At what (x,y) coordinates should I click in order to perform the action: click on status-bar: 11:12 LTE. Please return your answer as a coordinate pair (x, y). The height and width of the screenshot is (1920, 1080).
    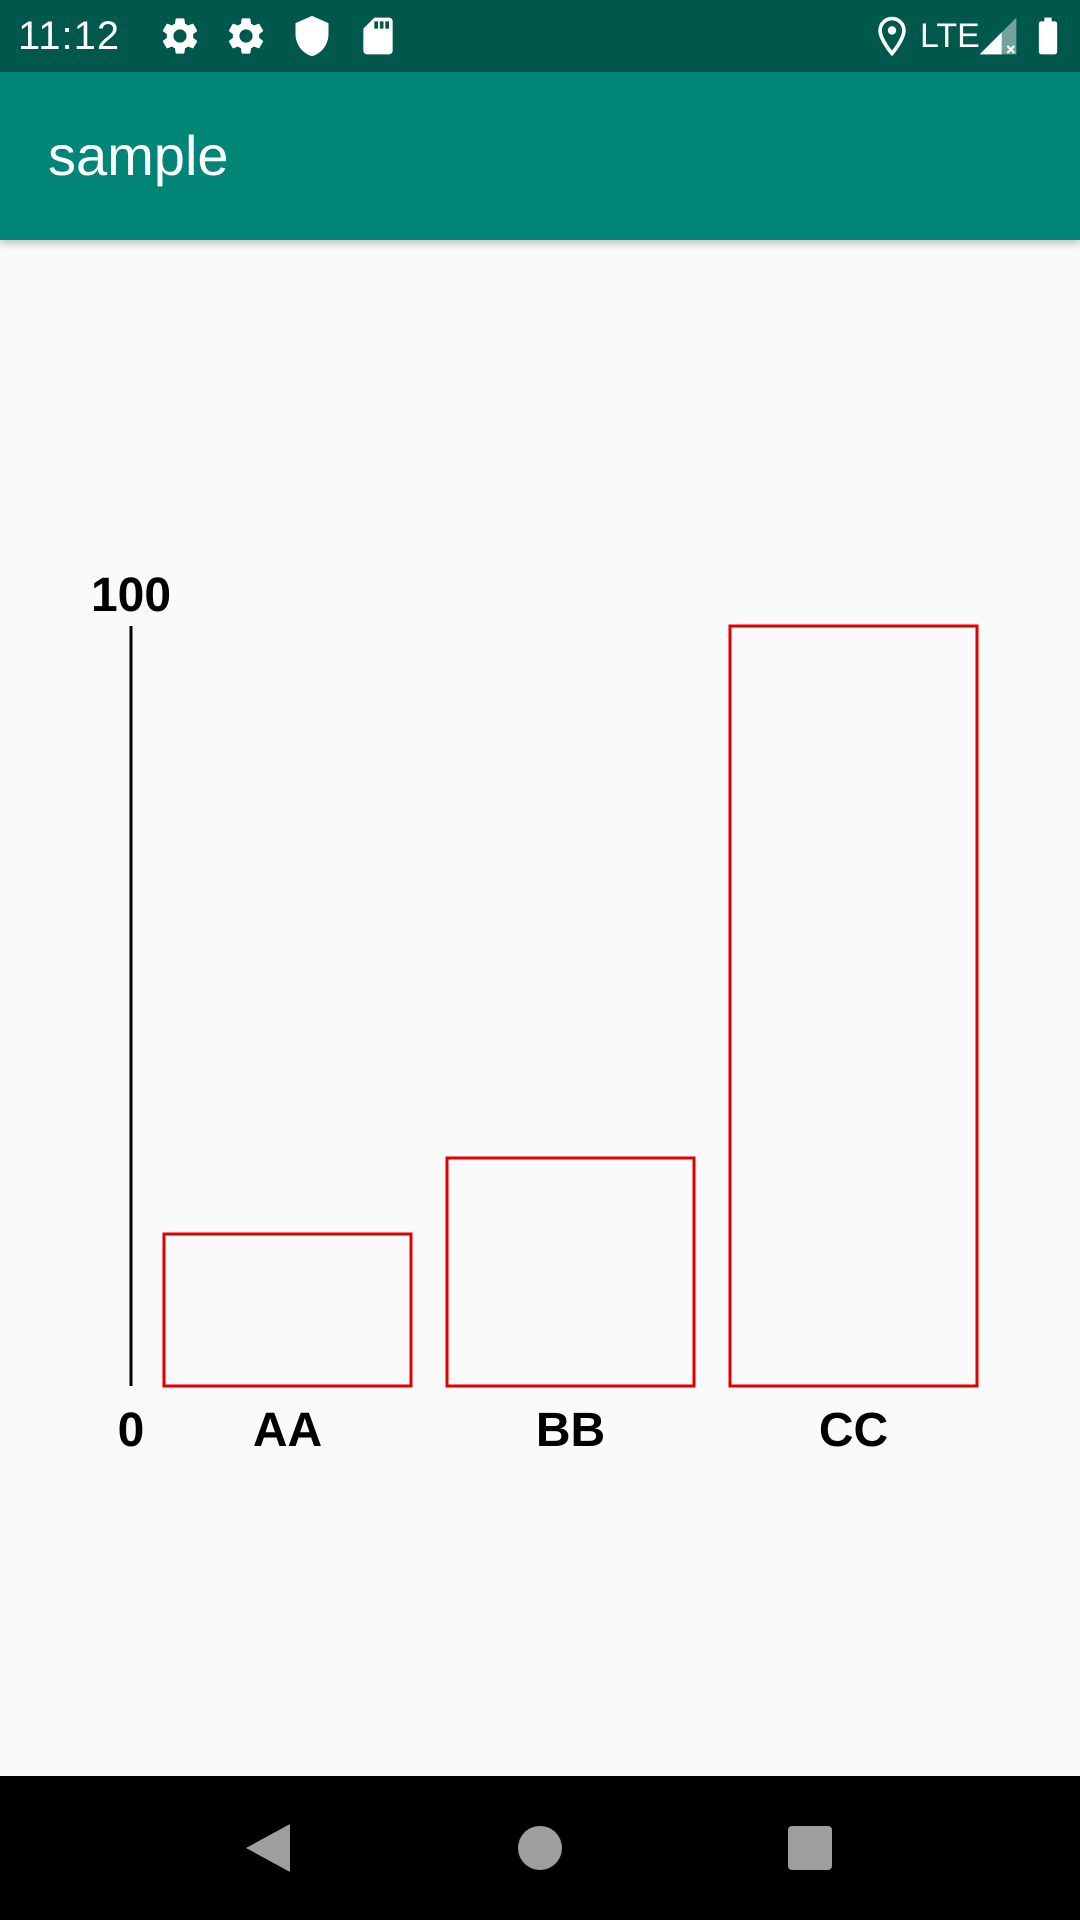
    Looking at the image, I should click on (540, 36).